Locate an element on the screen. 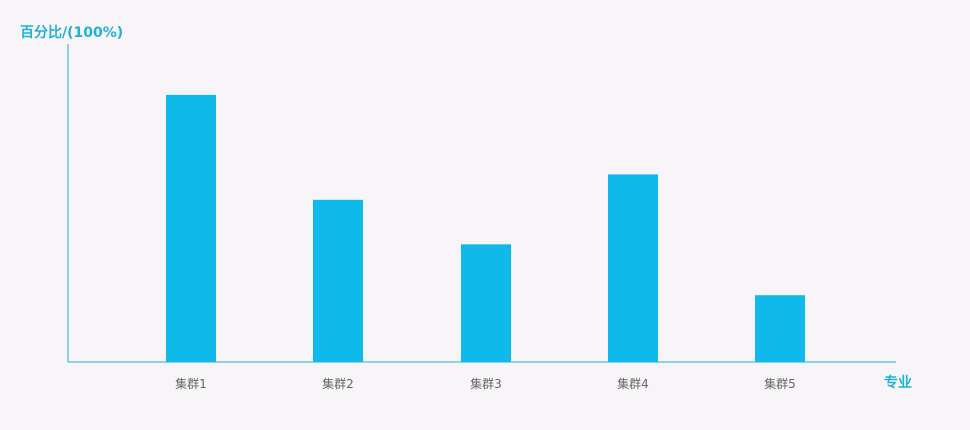 The width and height of the screenshot is (970, 430). x-tick-label-group: 集群1 集群2 集群3 集群4 集群5 is located at coordinates (485, 383).